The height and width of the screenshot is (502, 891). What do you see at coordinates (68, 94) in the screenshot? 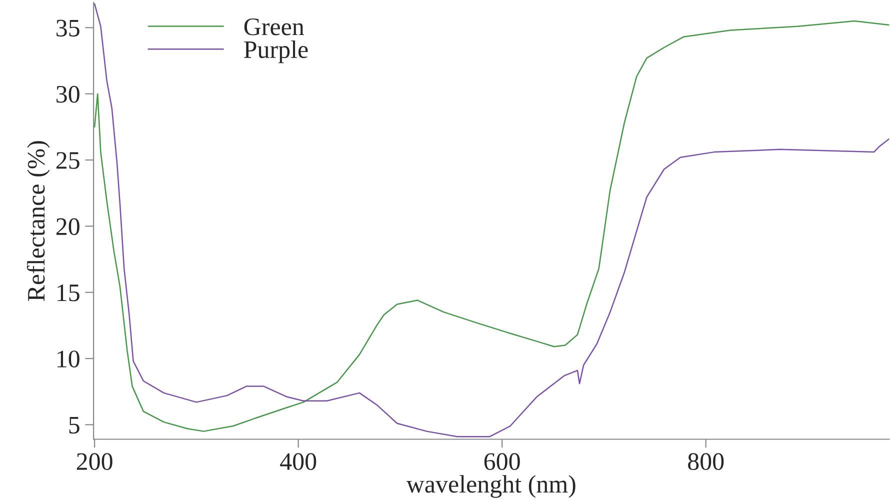
I see `y-tick-label: 30` at bounding box center [68, 94].